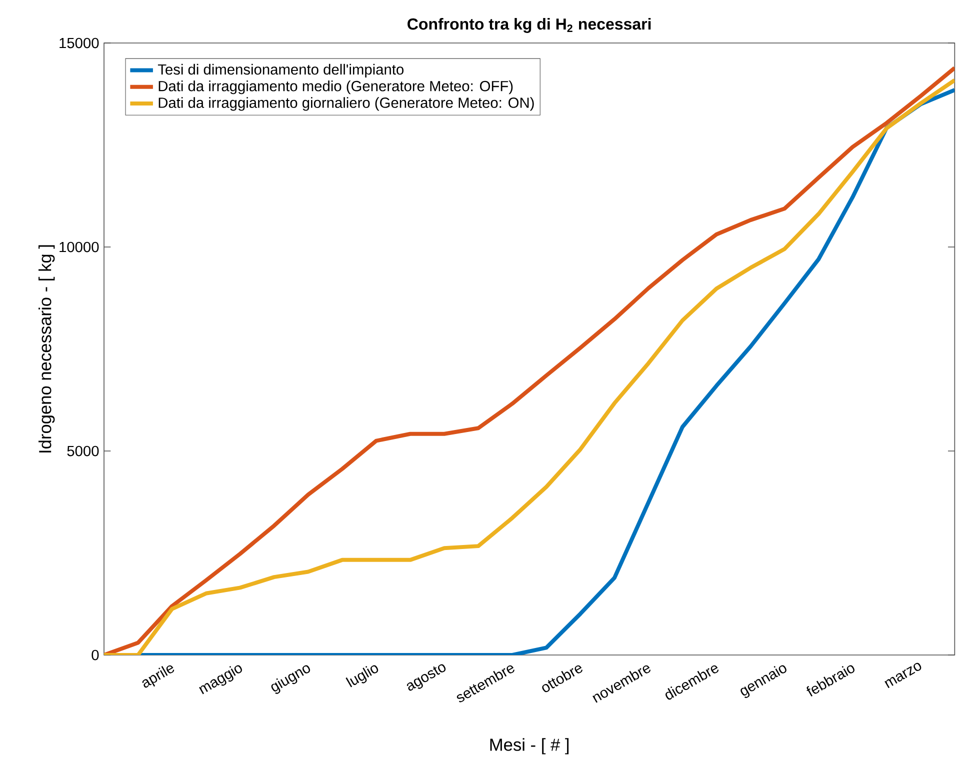 The width and height of the screenshot is (956, 765). I want to click on x-axis-title: Mesi - [ # ], so click(529, 746).